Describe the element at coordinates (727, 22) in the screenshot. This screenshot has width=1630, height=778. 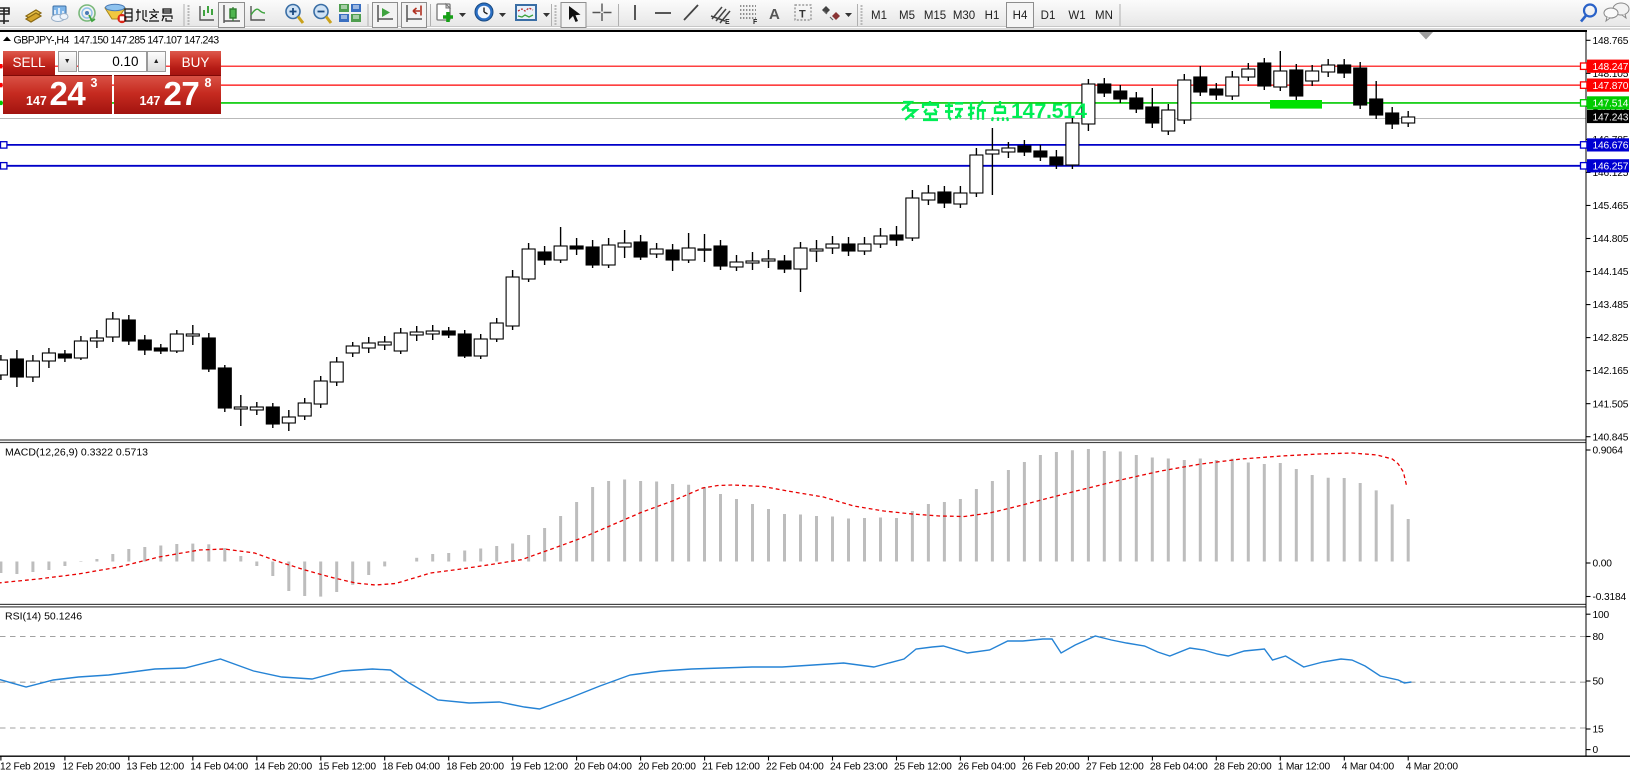
I see `svg-text: E` at that location.